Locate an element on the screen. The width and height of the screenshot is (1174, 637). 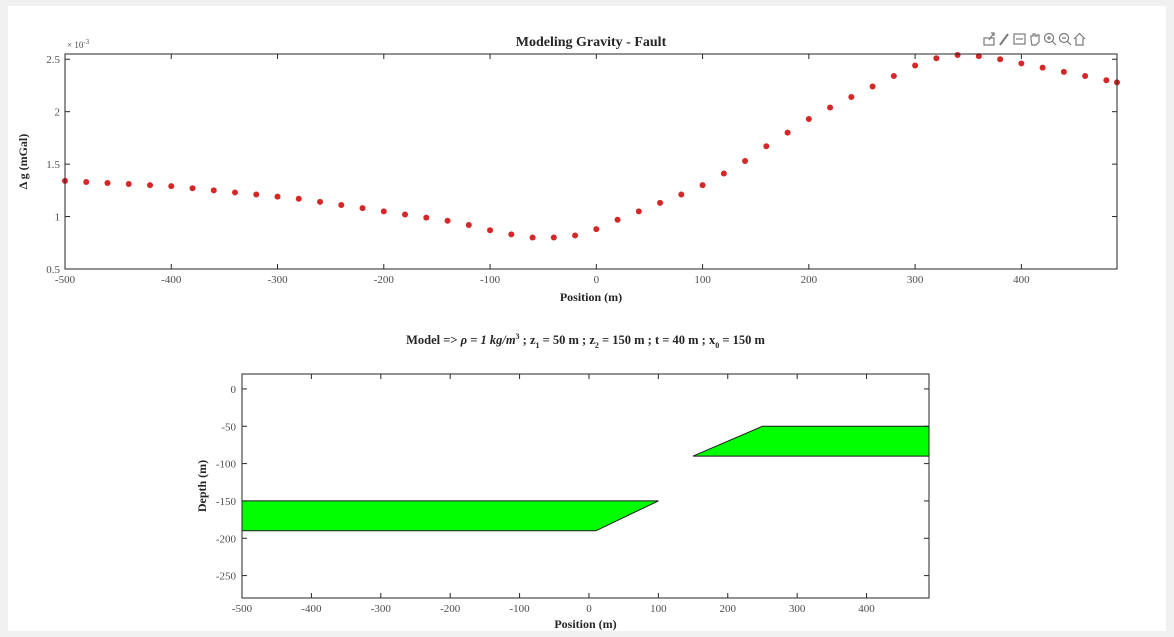
gravity-plot-title: Modeling Gravity - Fault is located at coordinates (591, 42).